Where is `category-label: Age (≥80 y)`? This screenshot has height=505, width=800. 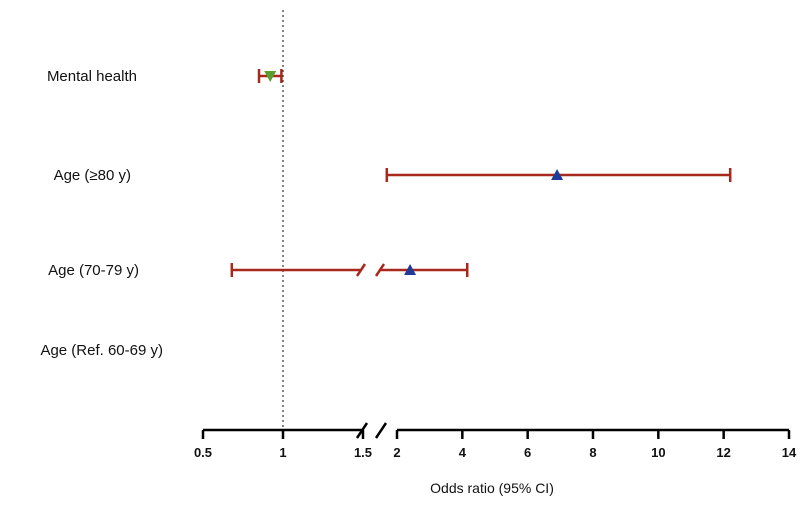
category-label: Age (≥80 y) is located at coordinates (92, 175).